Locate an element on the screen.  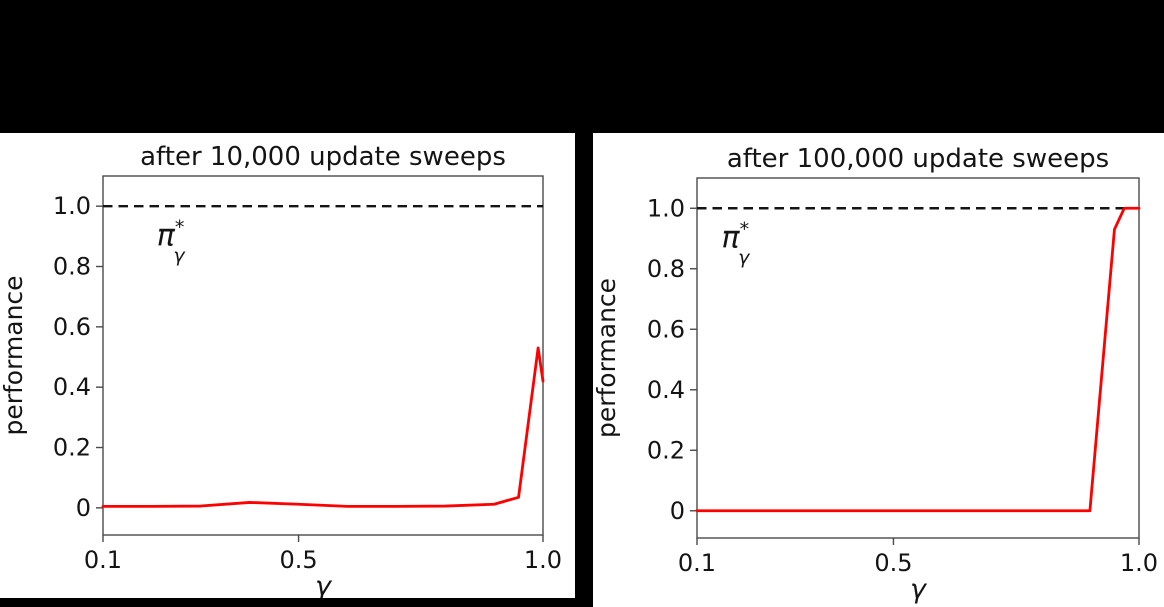
chart-title: after 100,000 update sweeps is located at coordinates (918, 159).